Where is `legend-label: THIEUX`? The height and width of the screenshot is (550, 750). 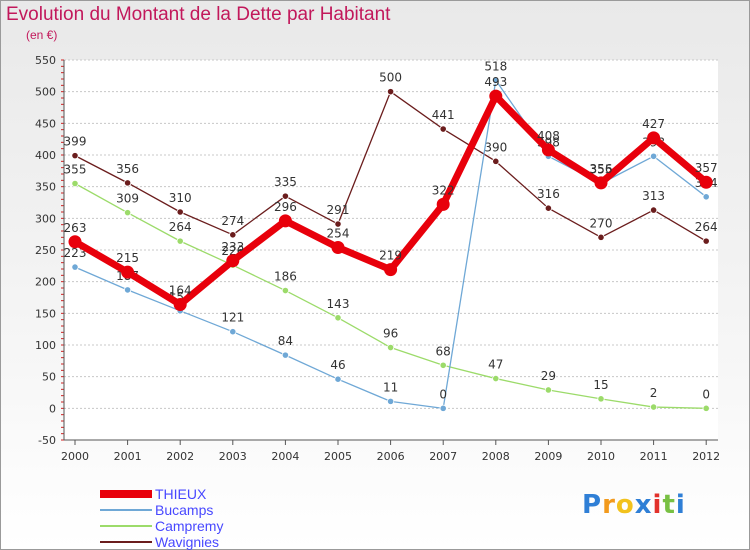 legend-label: THIEUX is located at coordinates (181, 494).